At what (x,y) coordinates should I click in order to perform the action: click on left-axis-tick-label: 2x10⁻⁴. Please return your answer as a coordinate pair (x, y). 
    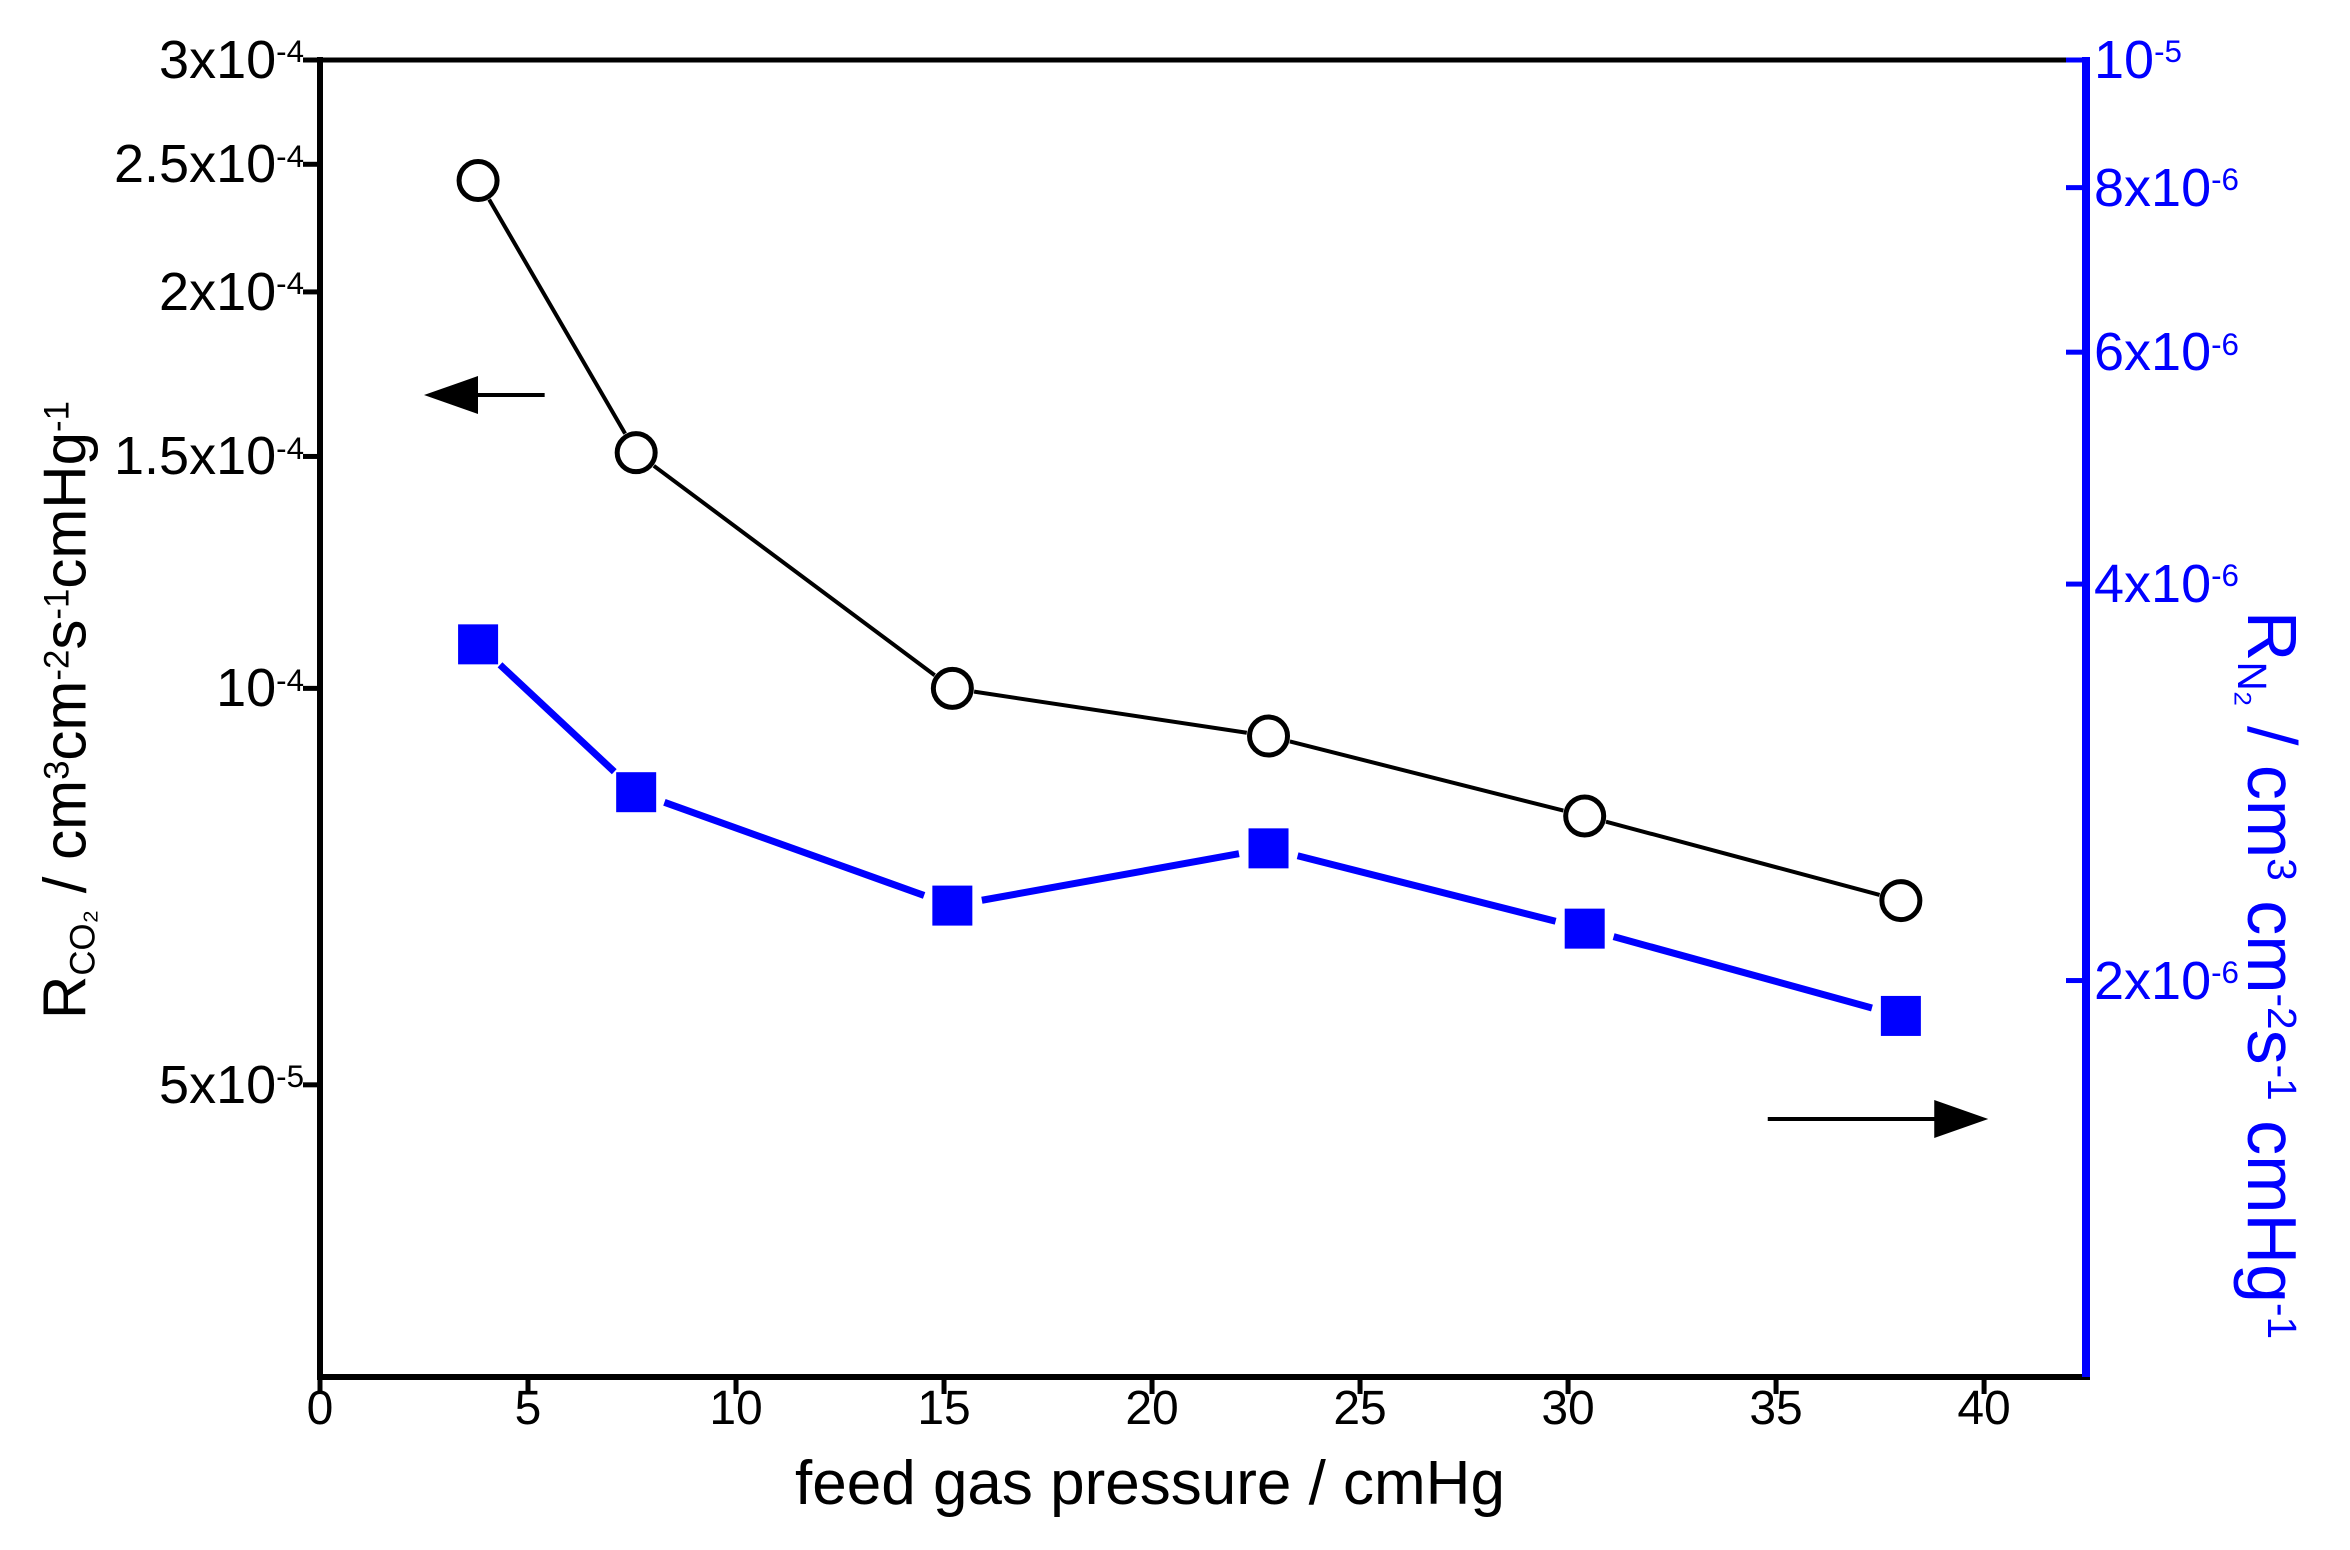
    Looking at the image, I should click on (231, 291).